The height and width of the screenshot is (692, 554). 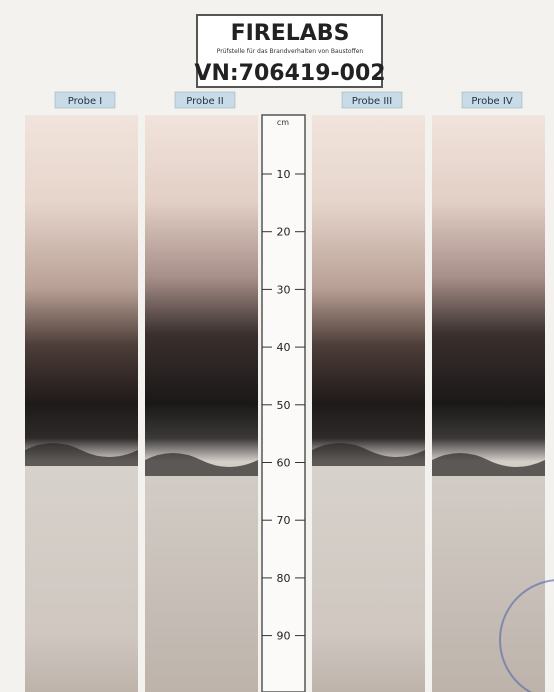 What do you see at coordinates (284, 405) in the screenshot?
I see `ruler-mark: 50` at bounding box center [284, 405].